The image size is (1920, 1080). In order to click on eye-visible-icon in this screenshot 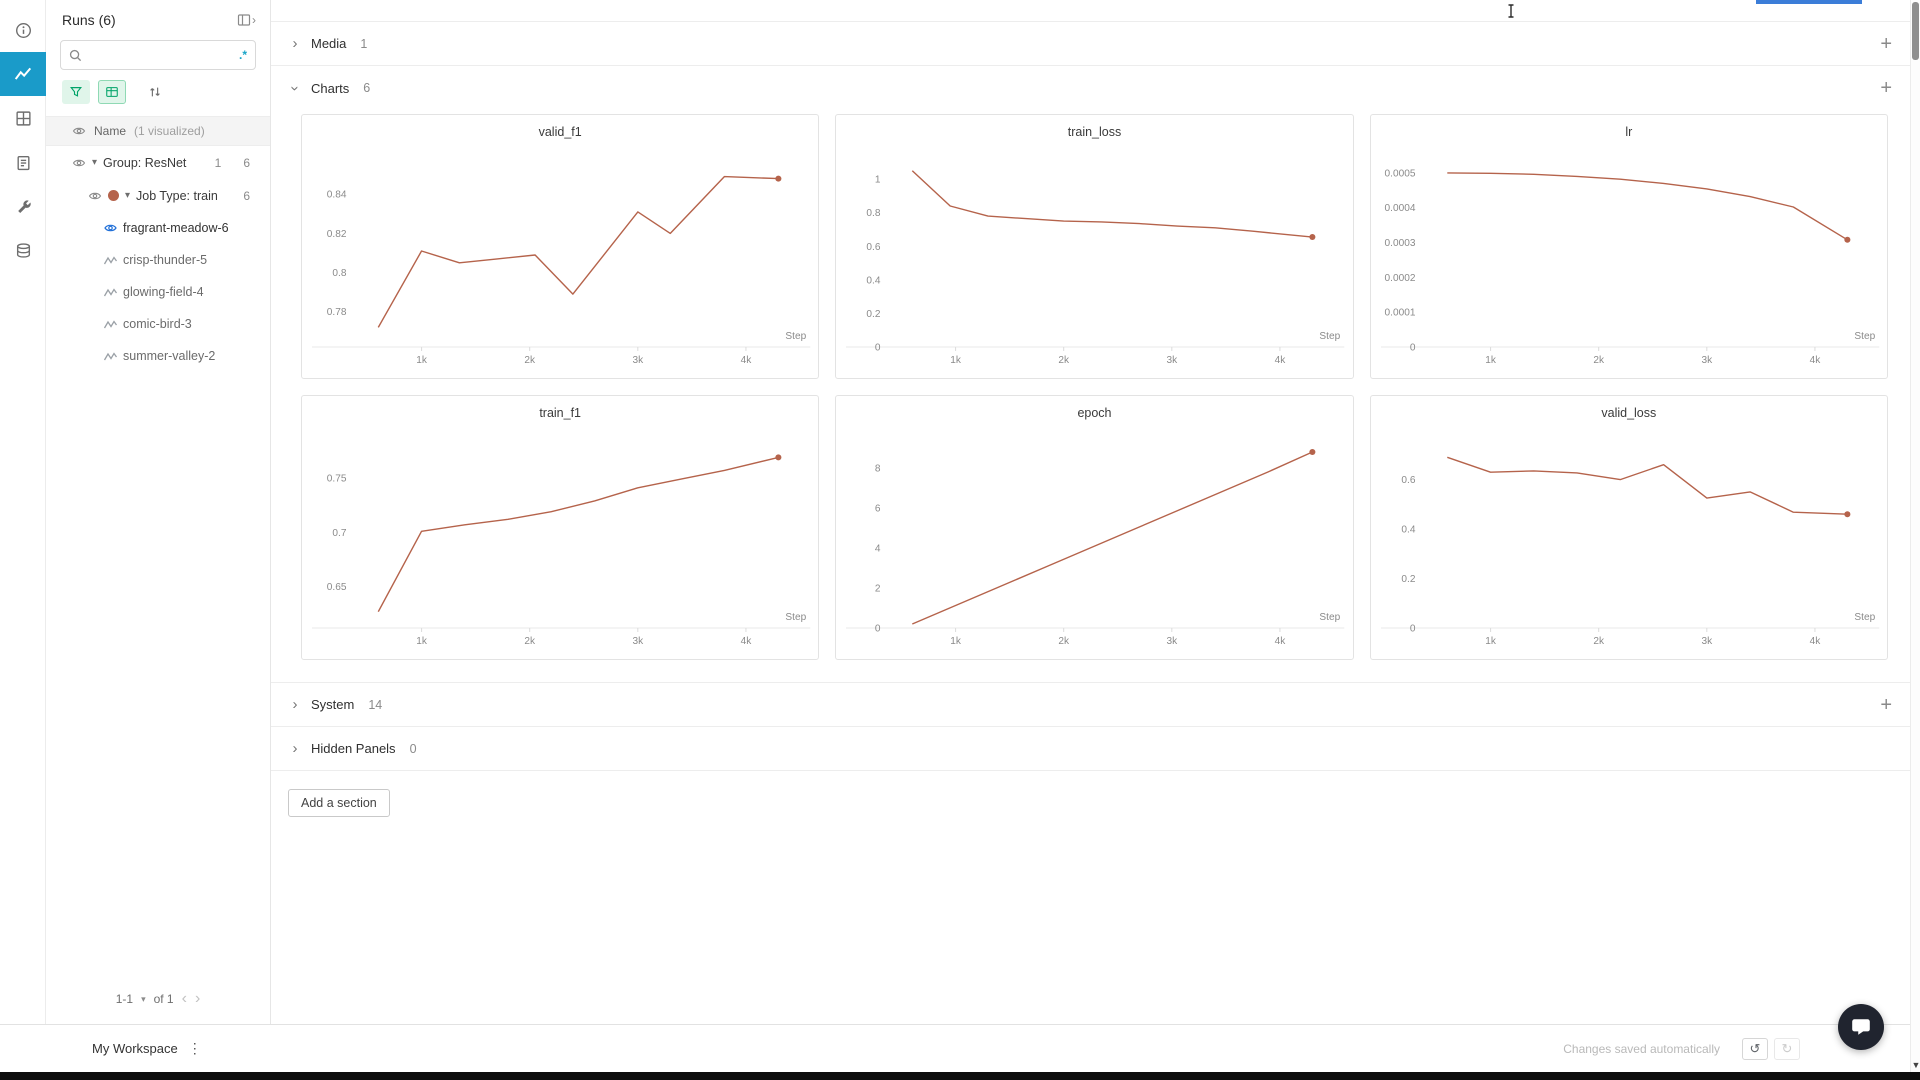, I will do `click(110, 228)`.